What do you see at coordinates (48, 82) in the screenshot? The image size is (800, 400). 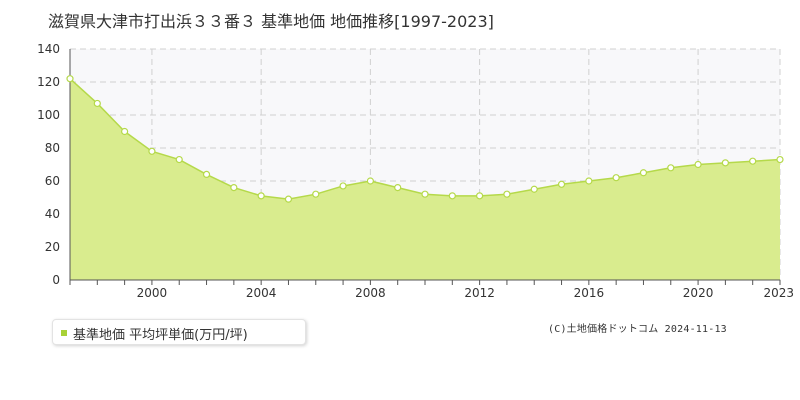 I see `y-tick-label: 120` at bounding box center [48, 82].